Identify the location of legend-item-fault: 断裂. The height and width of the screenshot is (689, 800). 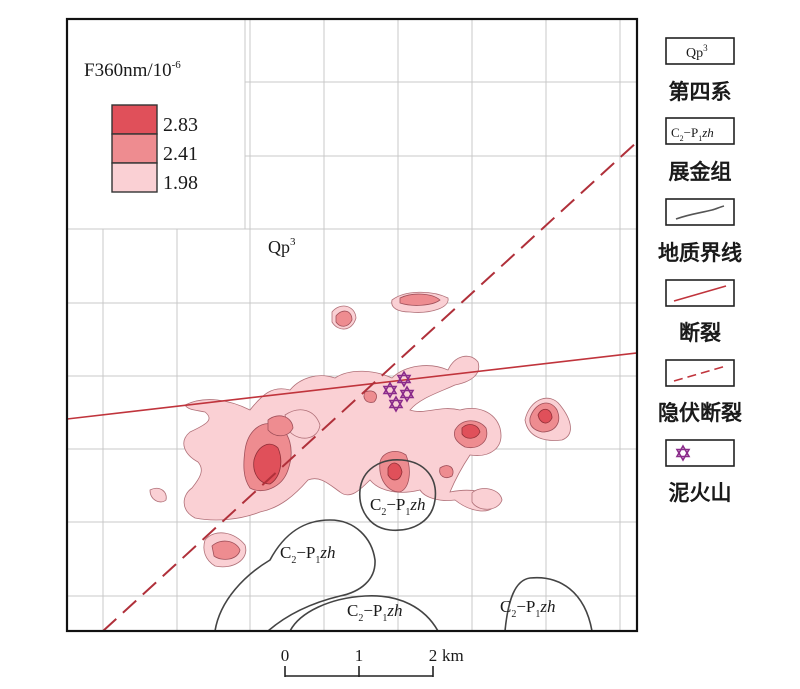
(700, 312).